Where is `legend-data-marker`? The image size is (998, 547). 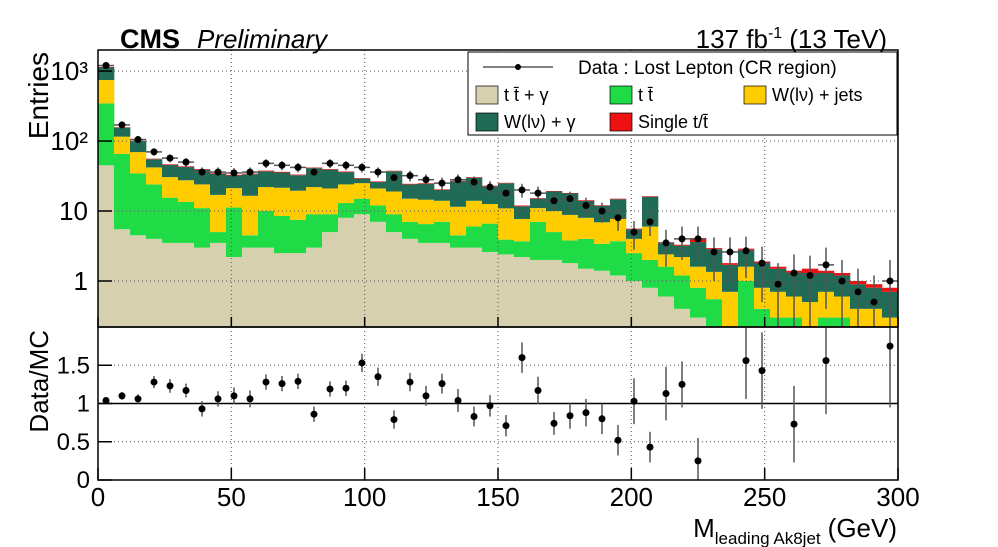 legend-data-marker is located at coordinates (518, 67).